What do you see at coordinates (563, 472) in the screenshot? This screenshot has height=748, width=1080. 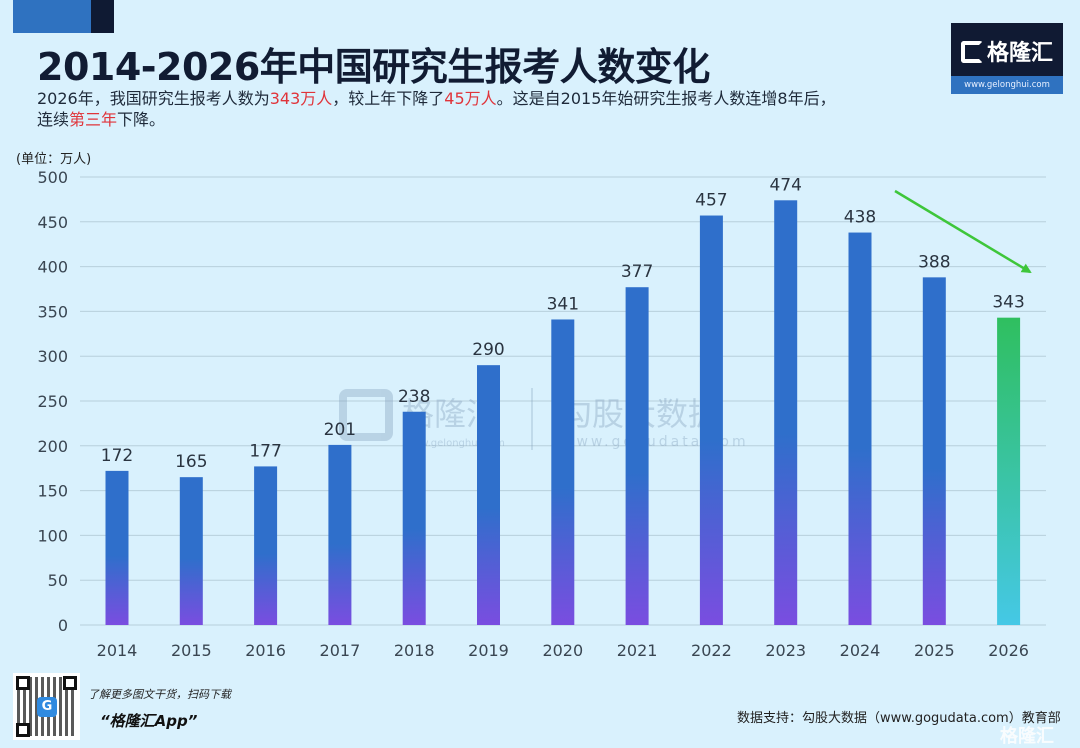 I see `bar-2020` at bounding box center [563, 472].